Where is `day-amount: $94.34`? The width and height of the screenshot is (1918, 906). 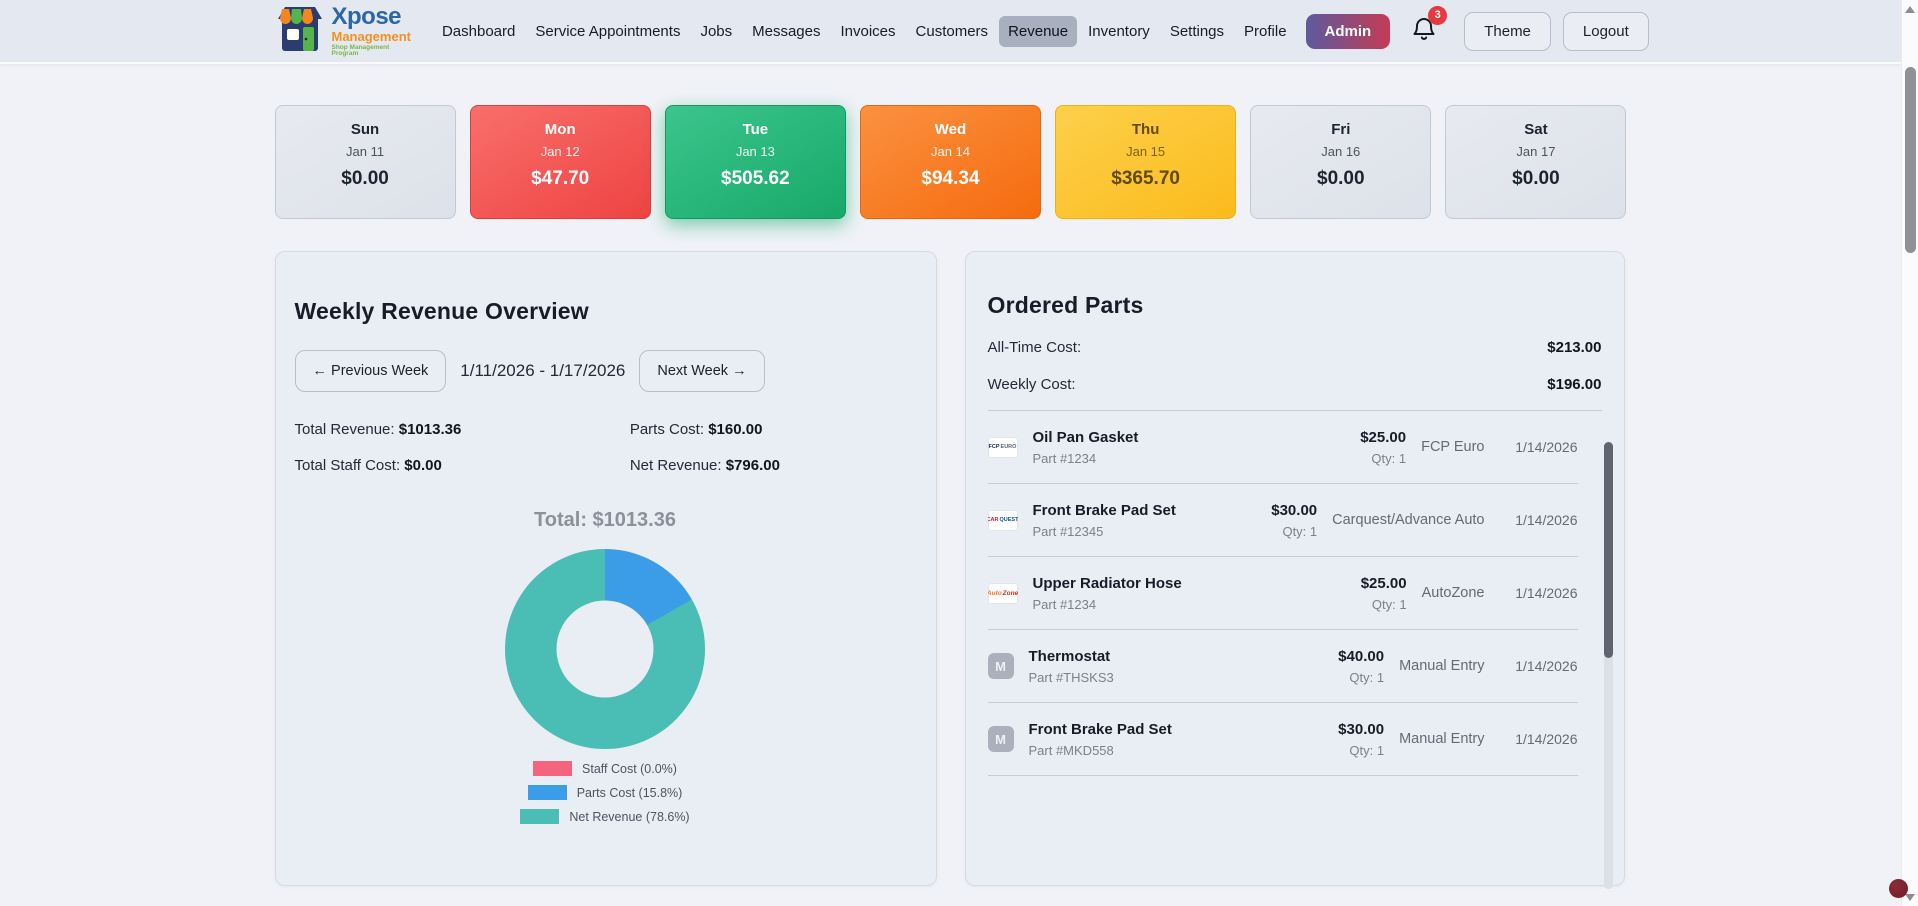
day-amount: $94.34 is located at coordinates (950, 178).